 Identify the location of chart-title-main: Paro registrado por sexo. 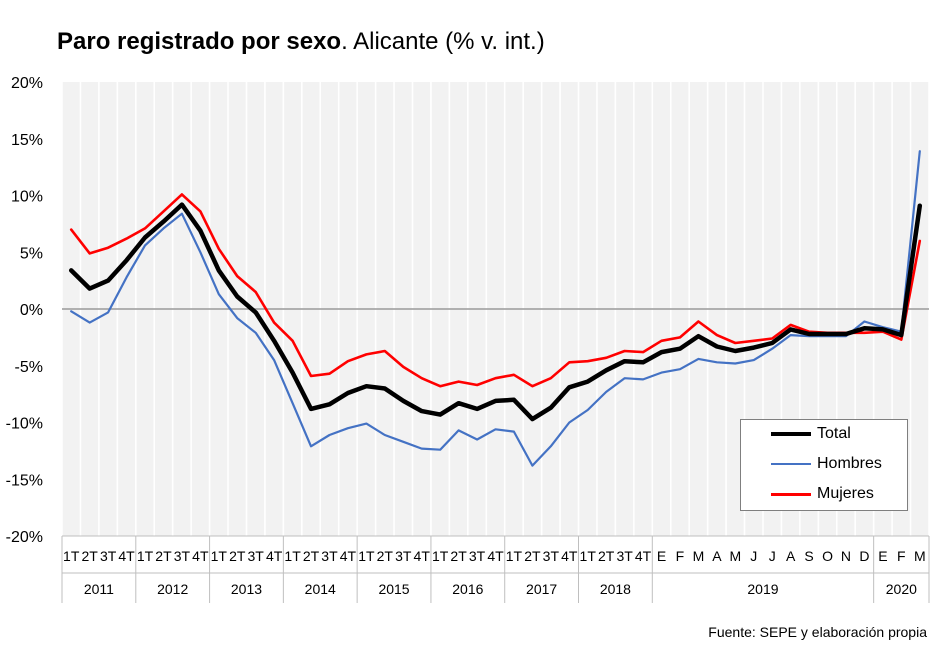
(199, 41).